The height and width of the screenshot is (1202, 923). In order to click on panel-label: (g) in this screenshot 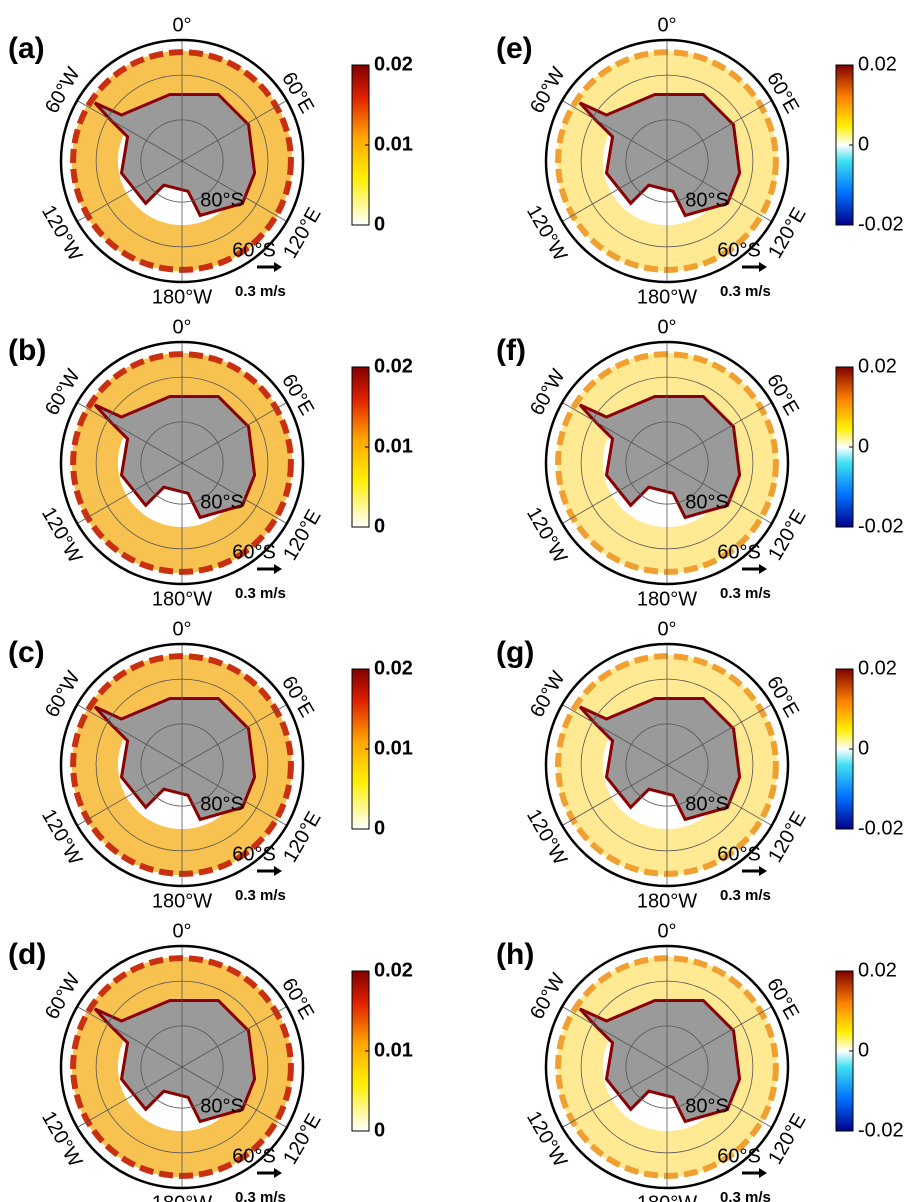, I will do `click(515, 652)`.